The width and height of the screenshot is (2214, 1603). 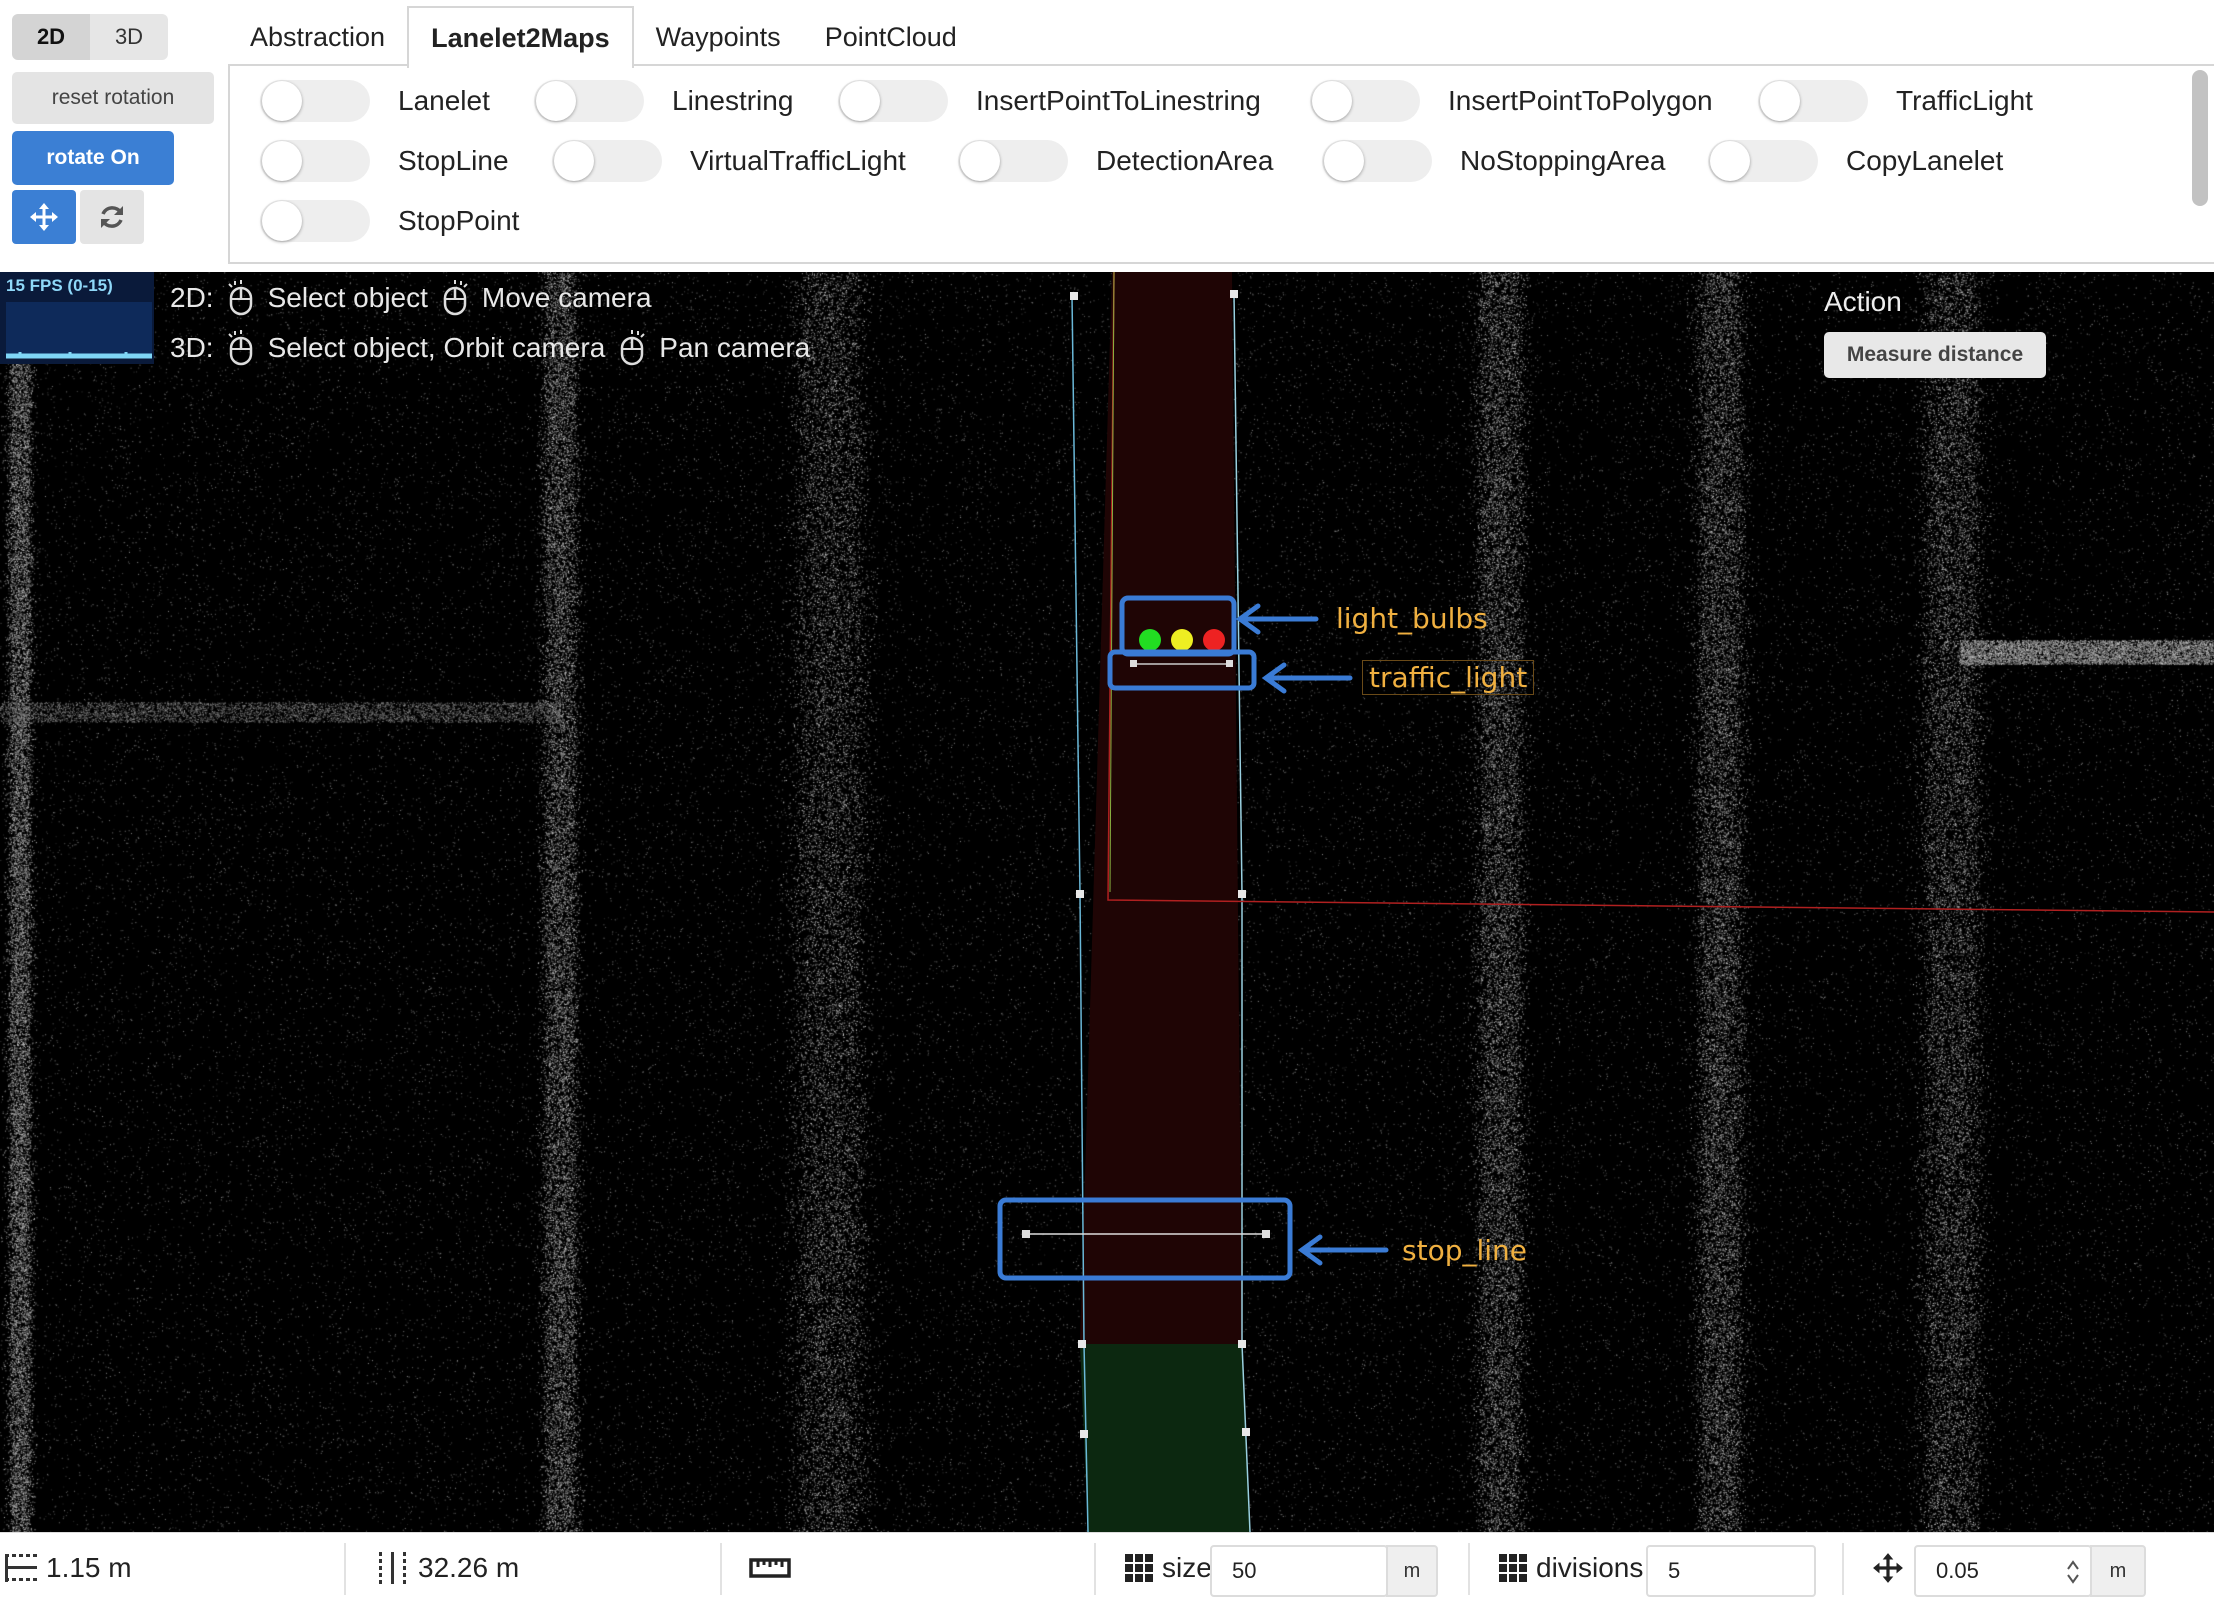 I want to click on fps-label: 15 FPS (0-15), so click(x=59, y=285).